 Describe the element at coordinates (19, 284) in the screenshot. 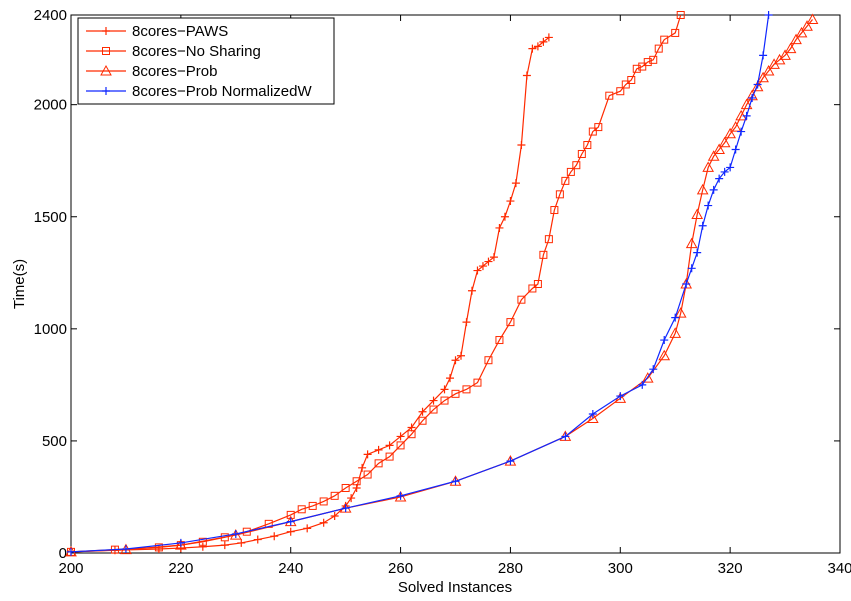

I see `y-axis-label: Time(s)` at that location.